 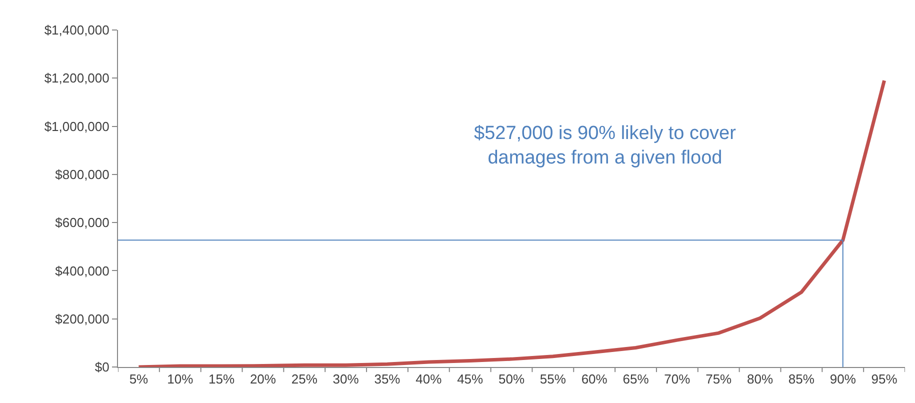 I want to click on y-tick-label: $400,000, so click(x=82, y=270).